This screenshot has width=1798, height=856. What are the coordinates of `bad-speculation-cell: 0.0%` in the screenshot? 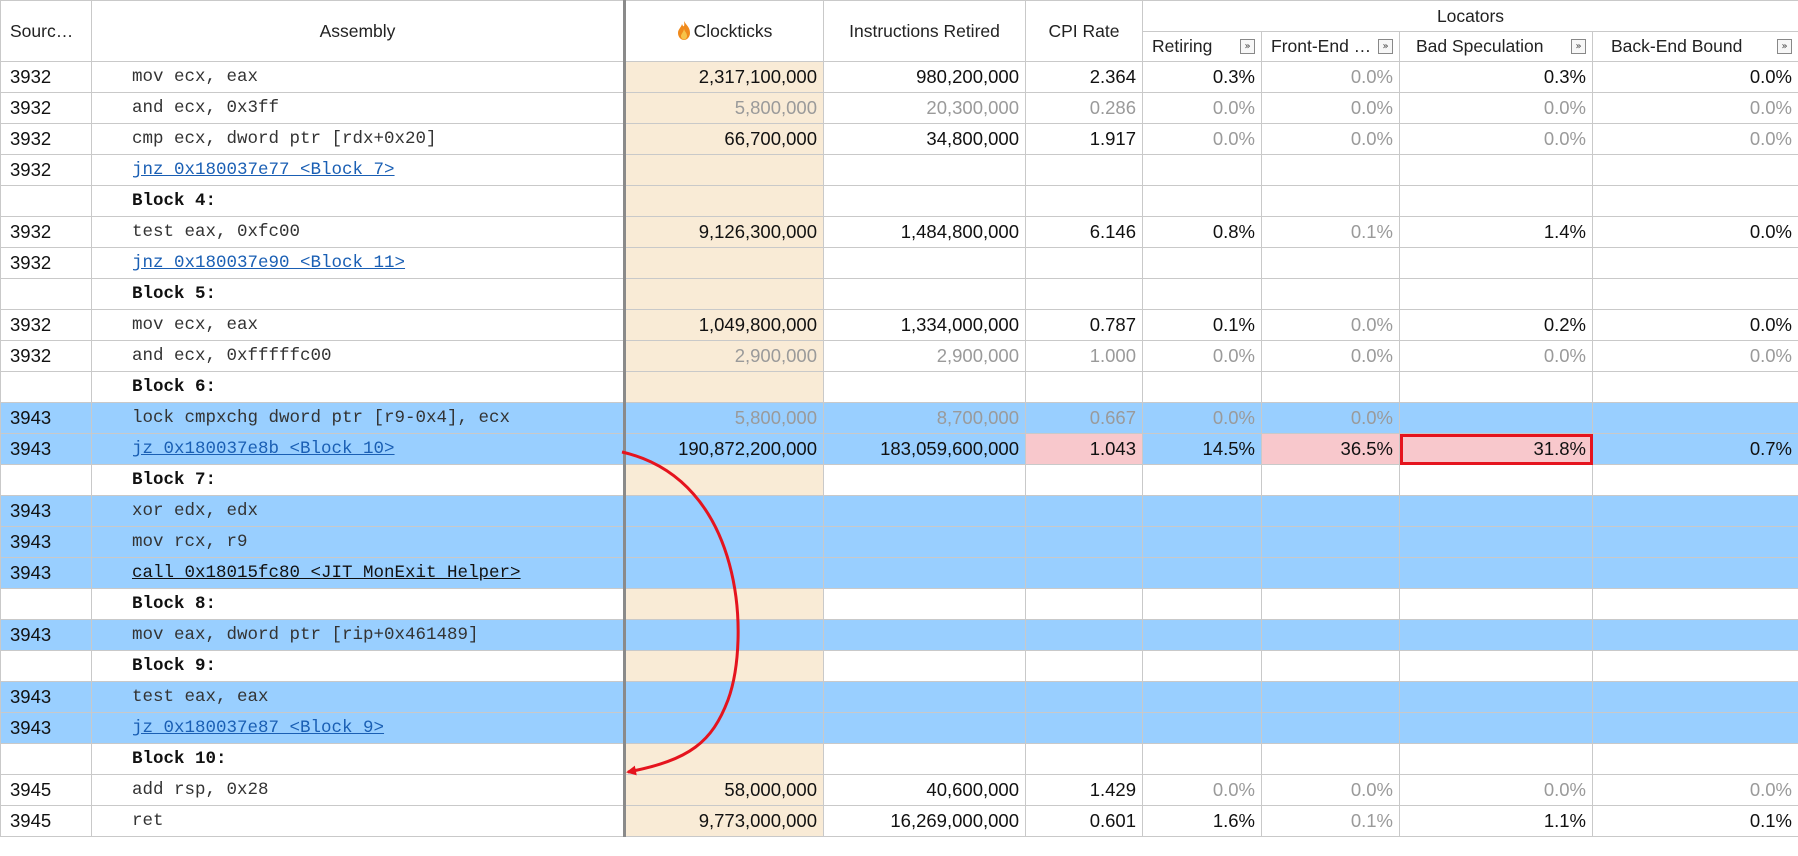 It's located at (1496, 790).